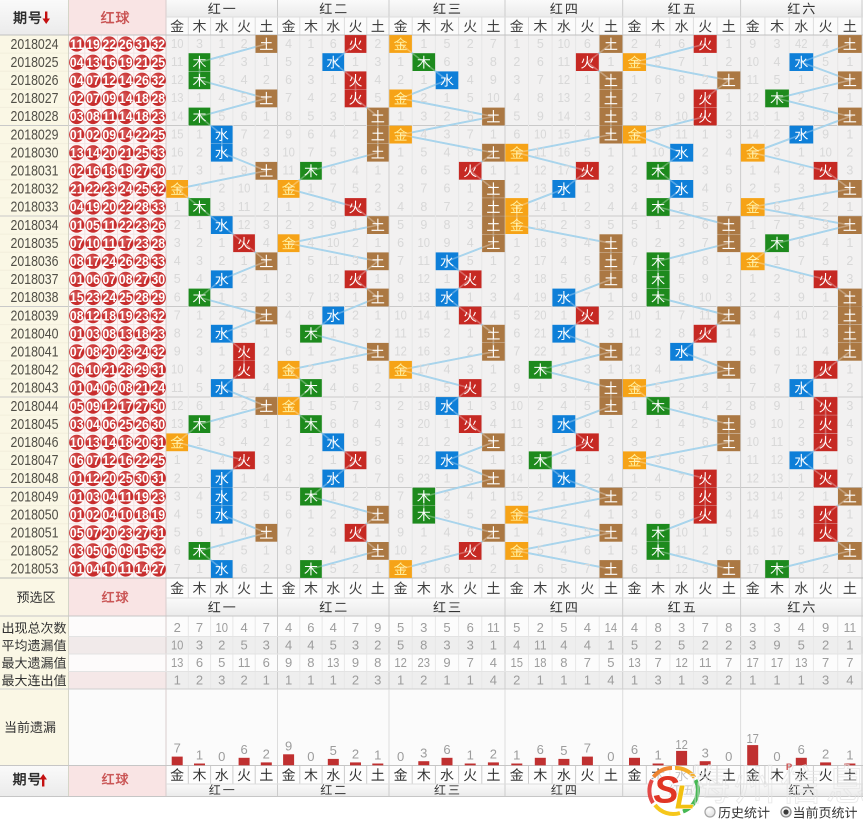 Image resolution: width=863 pixels, height=822 pixels. Describe the element at coordinates (142, 370) in the screenshot. I see `svg-text: 29` at that location.